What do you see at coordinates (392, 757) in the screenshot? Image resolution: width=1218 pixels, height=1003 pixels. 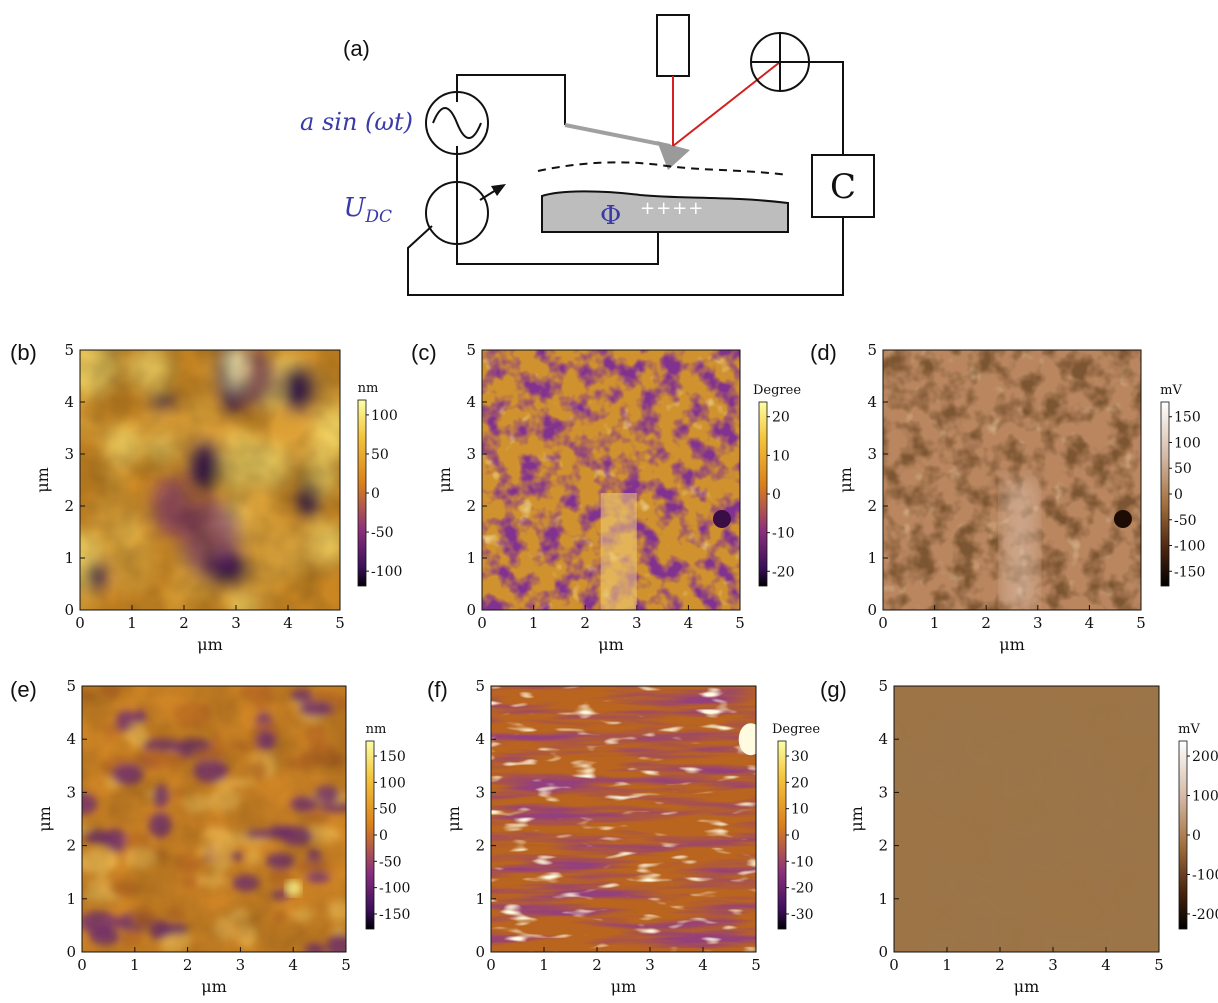 I see `colorbar-tick-label: 150` at bounding box center [392, 757].